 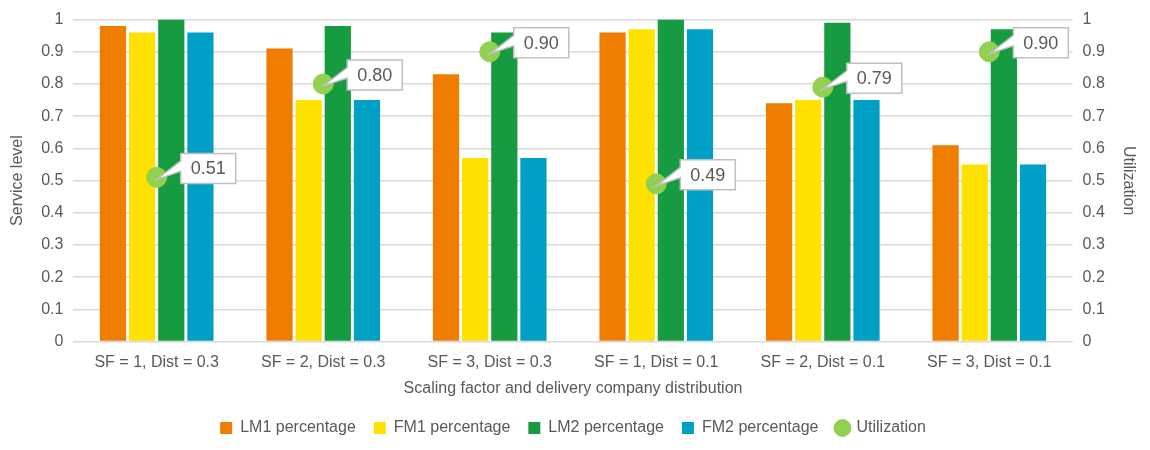 What do you see at coordinates (490, 361) in the screenshot?
I see `x-tick-label: SF = 3, Dist = 0.3` at bounding box center [490, 361].